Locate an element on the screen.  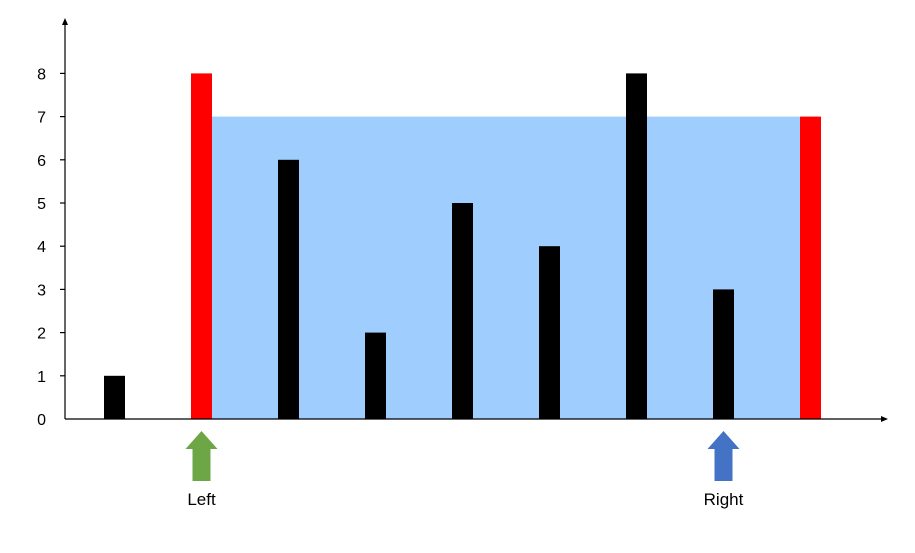
y-axis-arrowhead is located at coordinates (65, 21).